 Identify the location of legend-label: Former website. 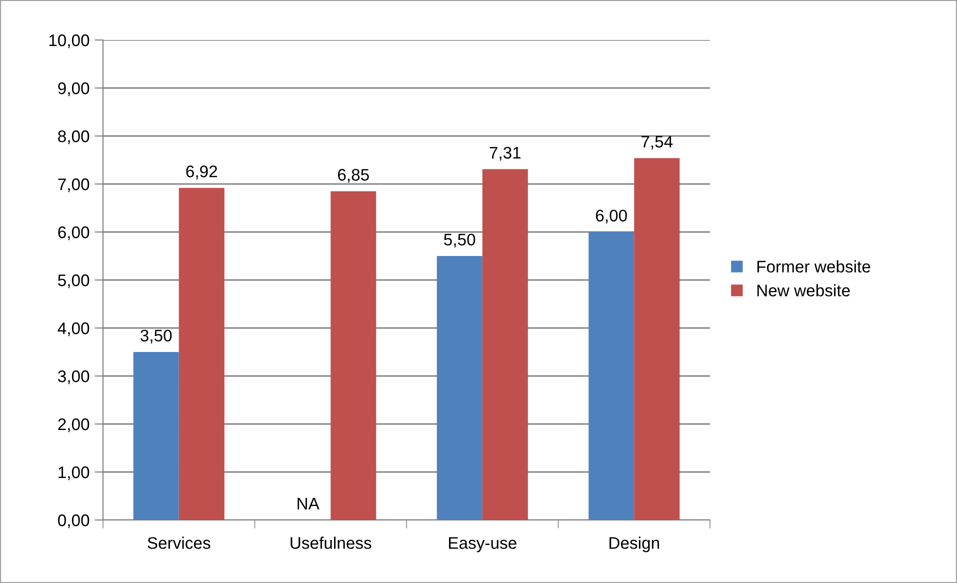
(813, 266).